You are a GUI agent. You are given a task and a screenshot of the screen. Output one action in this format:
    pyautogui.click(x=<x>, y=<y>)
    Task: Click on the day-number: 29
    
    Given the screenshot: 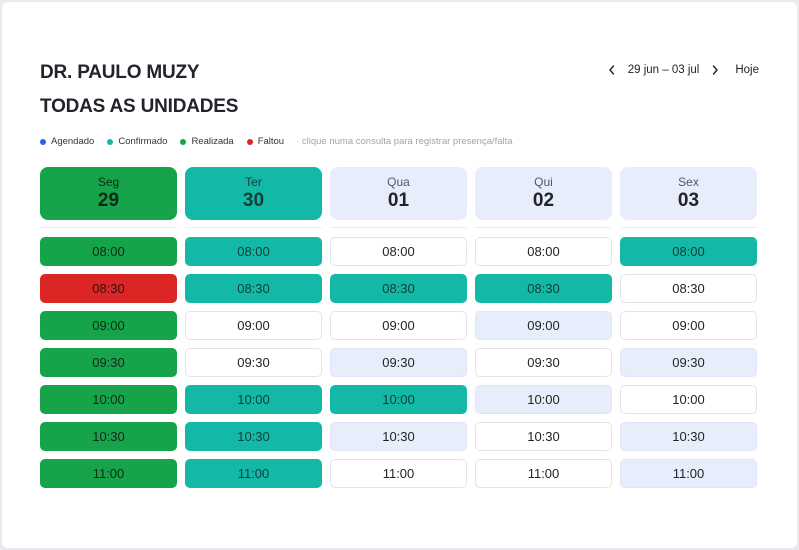 What is the action you would take?
    pyautogui.click(x=108, y=200)
    